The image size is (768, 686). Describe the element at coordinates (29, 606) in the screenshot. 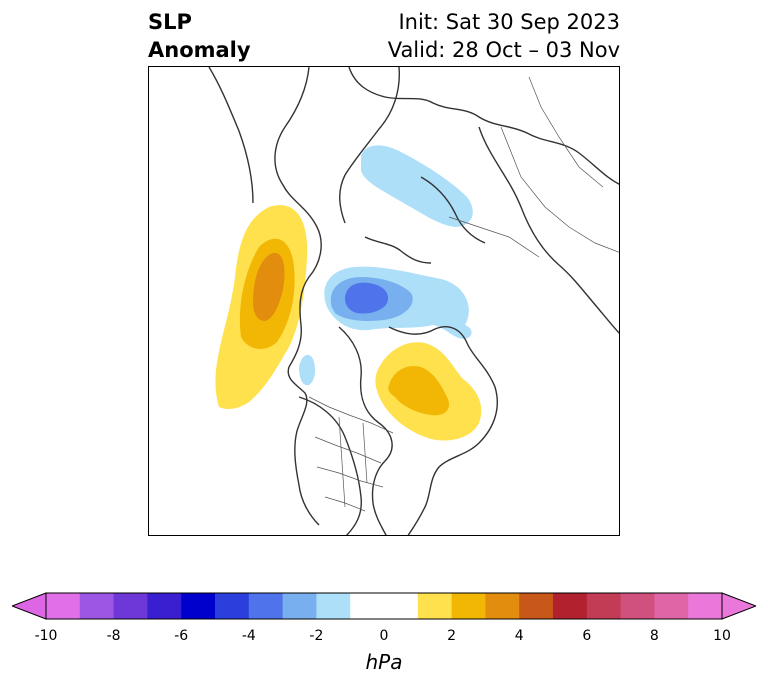

I see `colorbar-lower-extend` at that location.